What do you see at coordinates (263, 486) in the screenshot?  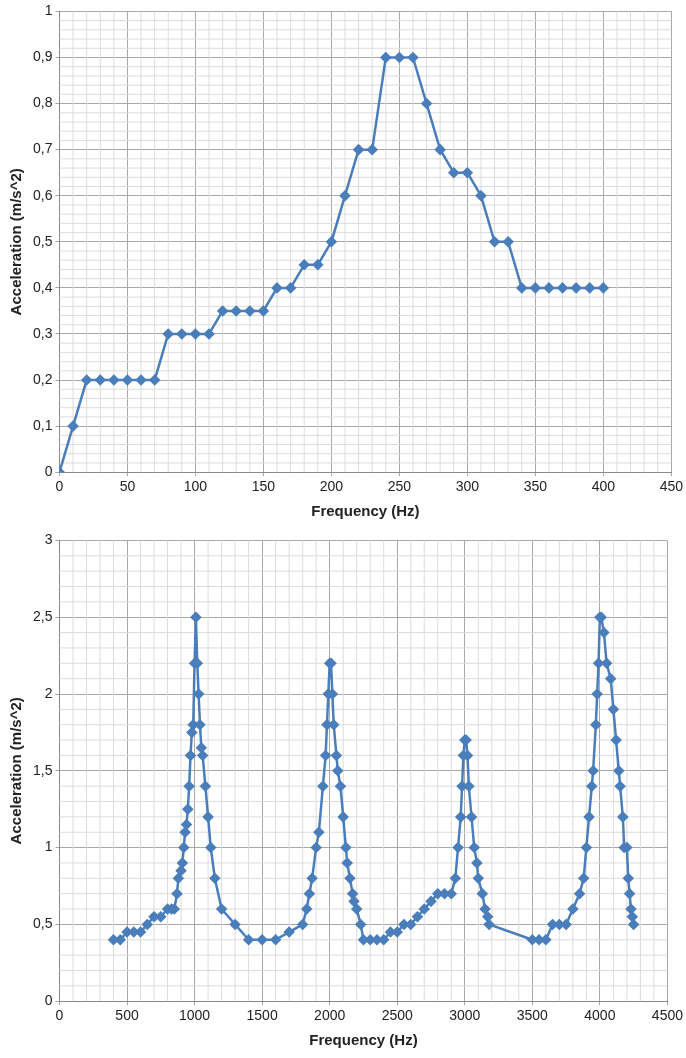 I see `x-tick-label: 150` at bounding box center [263, 486].